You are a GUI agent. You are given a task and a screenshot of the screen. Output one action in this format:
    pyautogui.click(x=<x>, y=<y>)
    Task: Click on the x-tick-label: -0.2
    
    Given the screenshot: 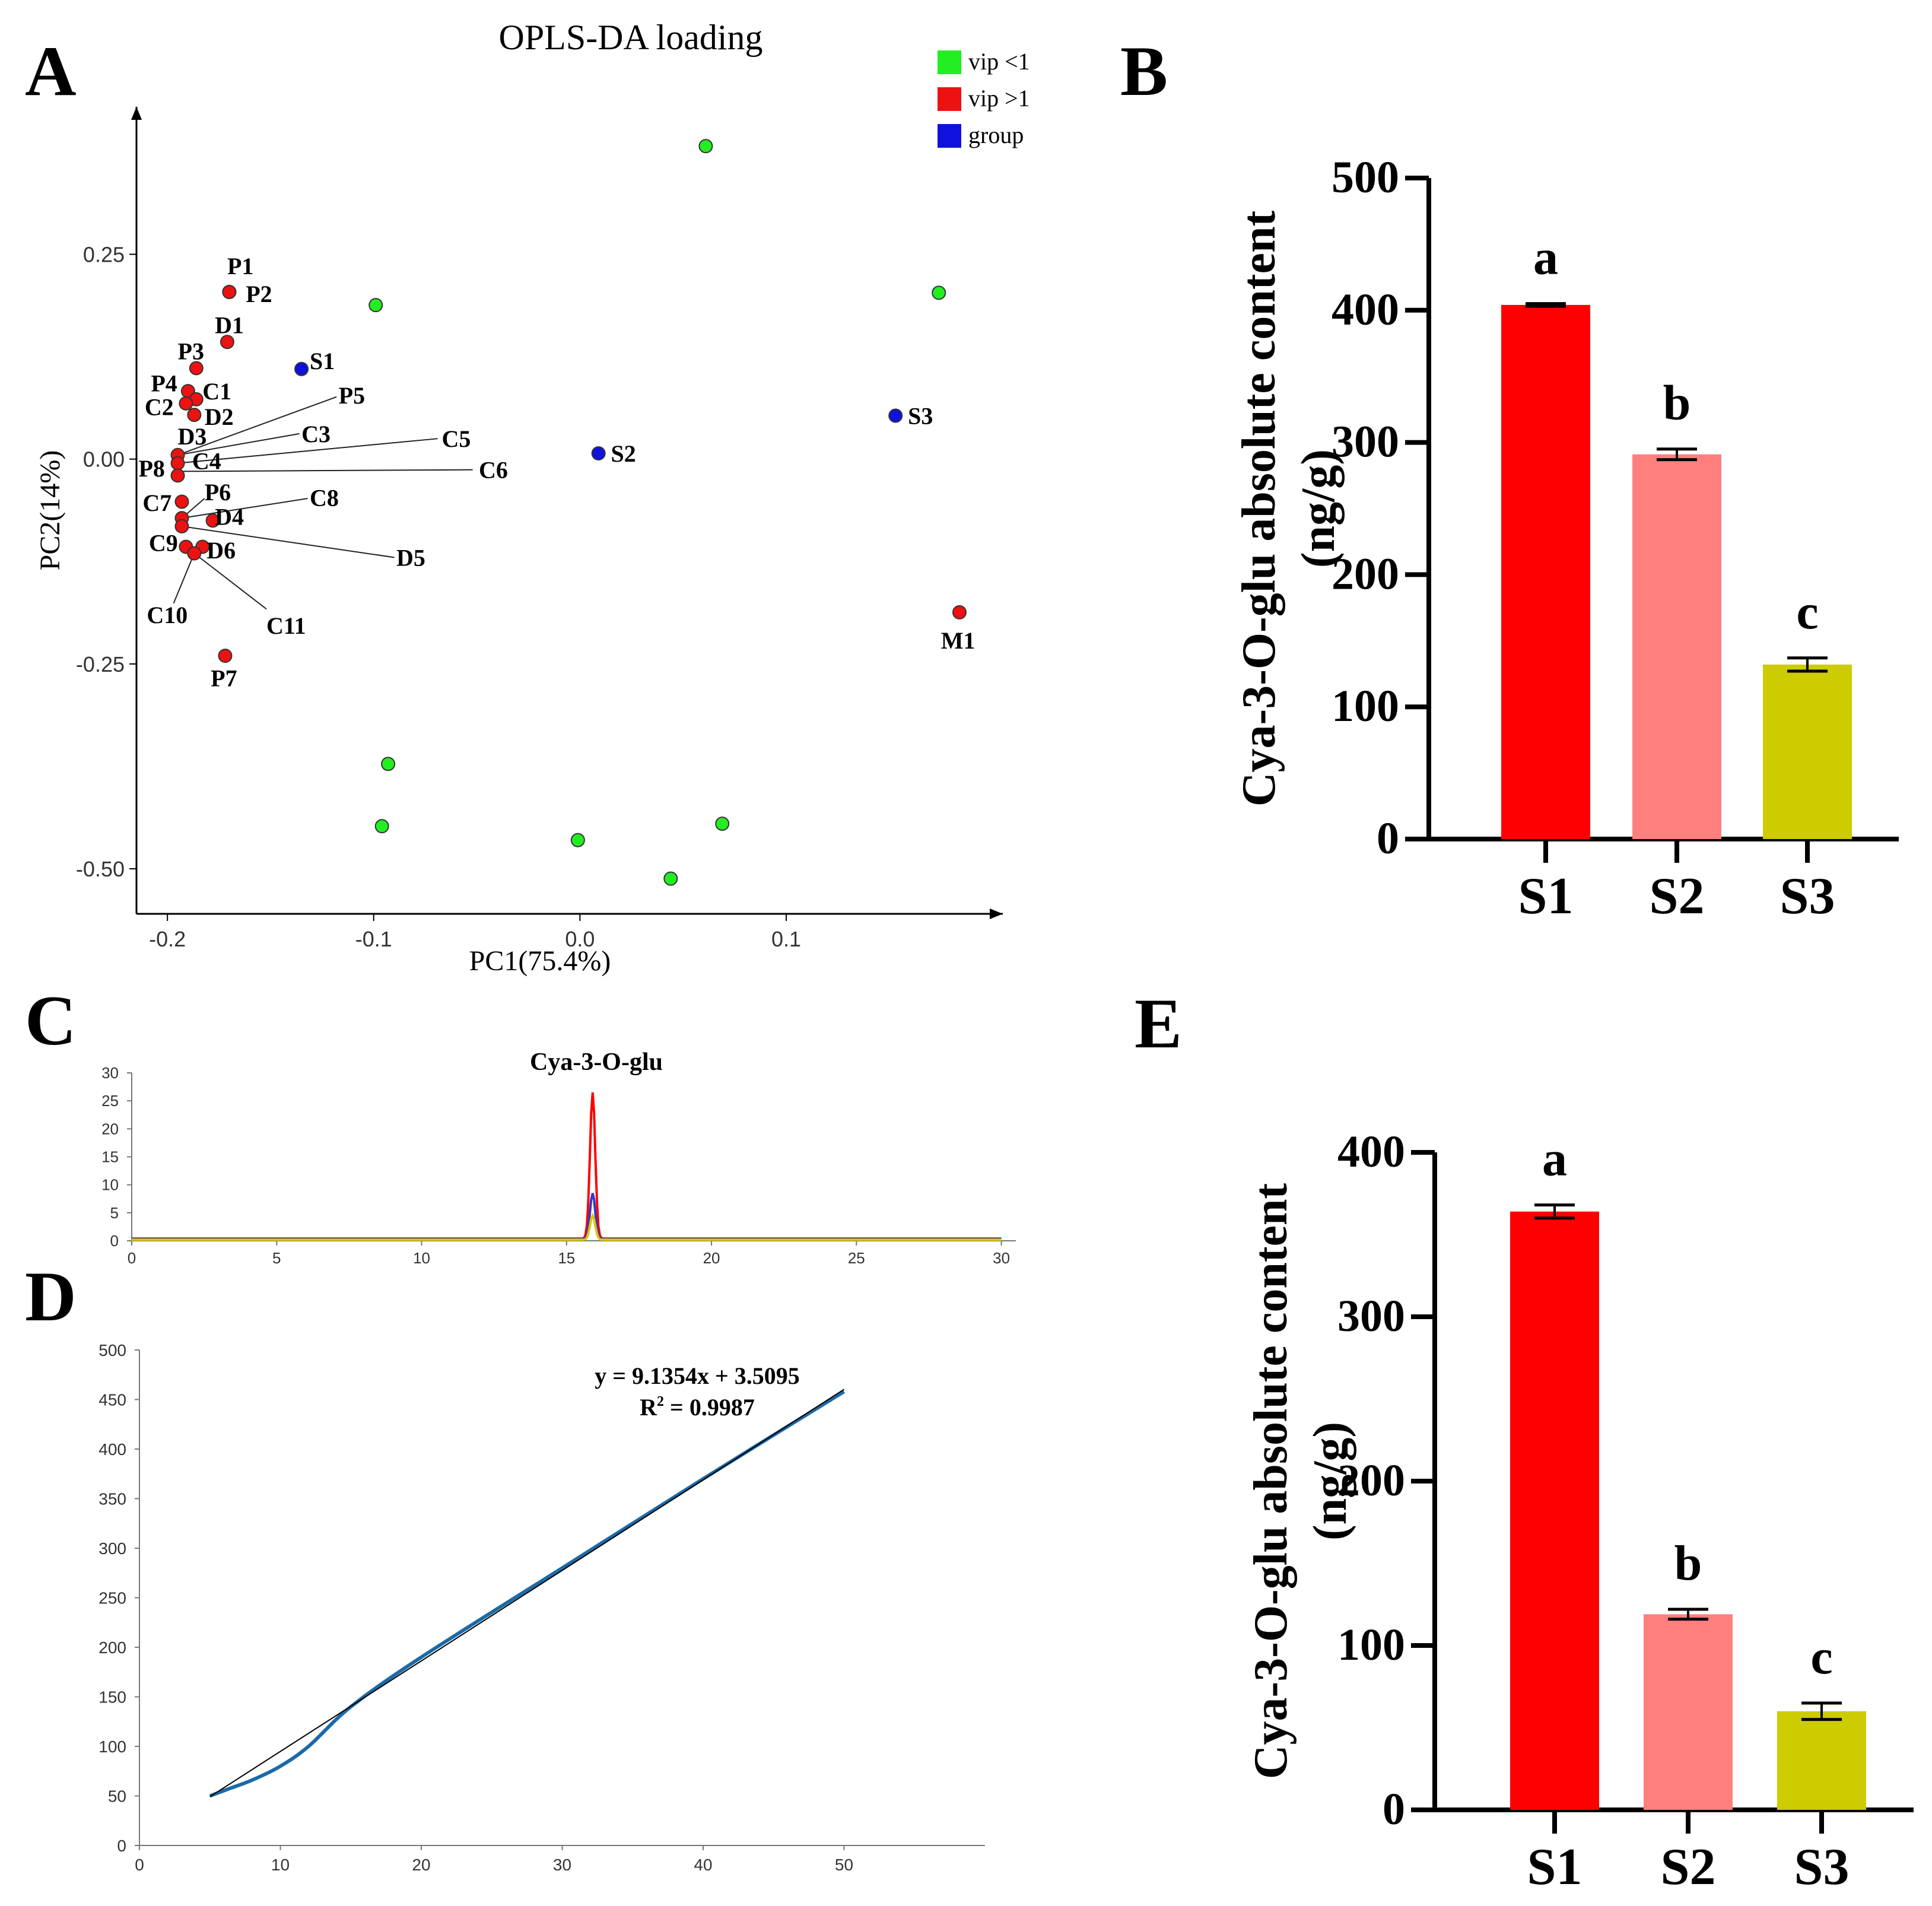 What is the action you would take?
    pyautogui.click(x=167, y=939)
    